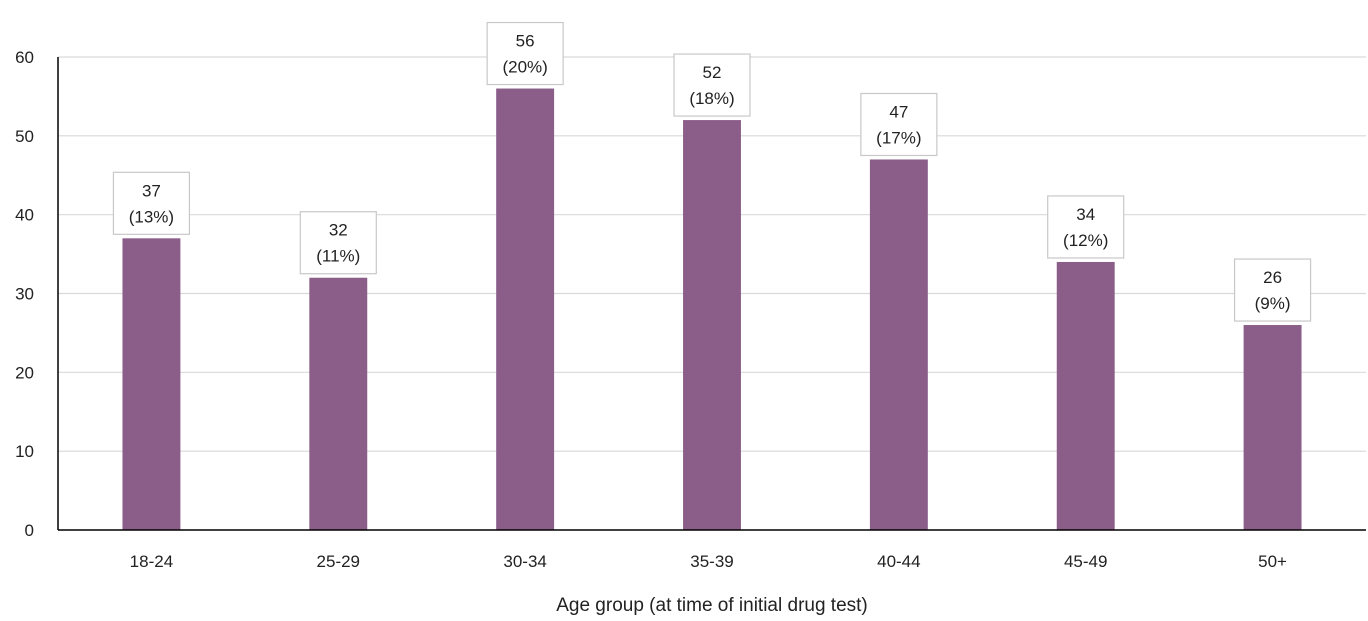  What do you see at coordinates (1272, 561) in the screenshot?
I see `x-tick-label: 50+` at bounding box center [1272, 561].